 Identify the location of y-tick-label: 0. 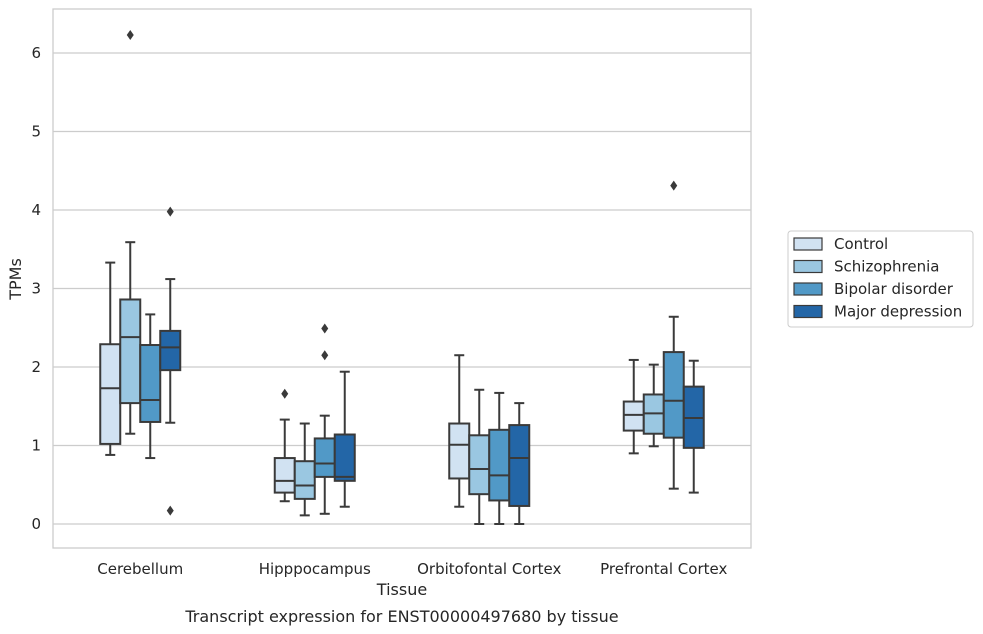
(36, 524).